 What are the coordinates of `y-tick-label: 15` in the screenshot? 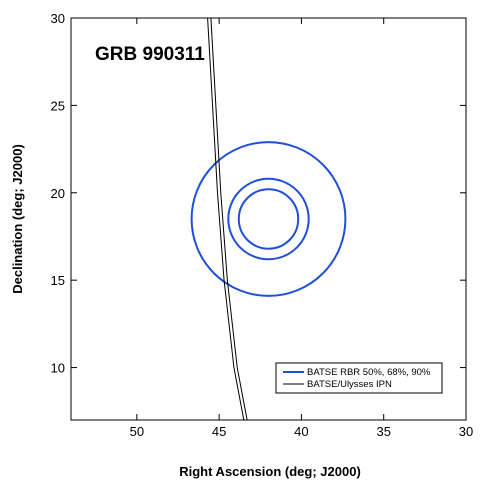 It's located at (58, 280).